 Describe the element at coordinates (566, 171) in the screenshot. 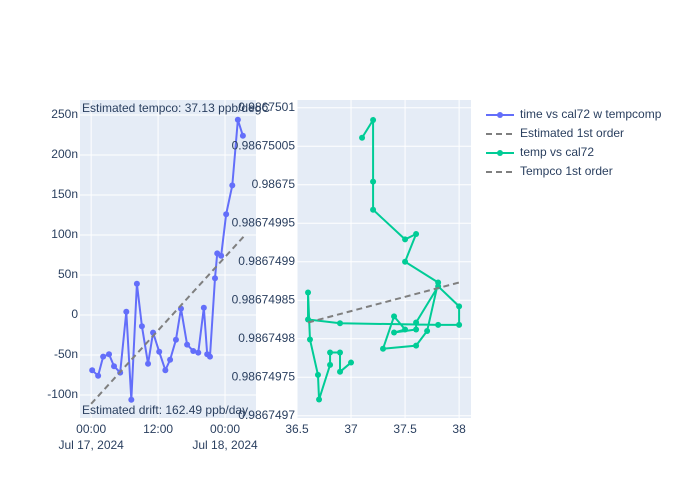

I see `legend-label: Tempco 1st order` at that location.